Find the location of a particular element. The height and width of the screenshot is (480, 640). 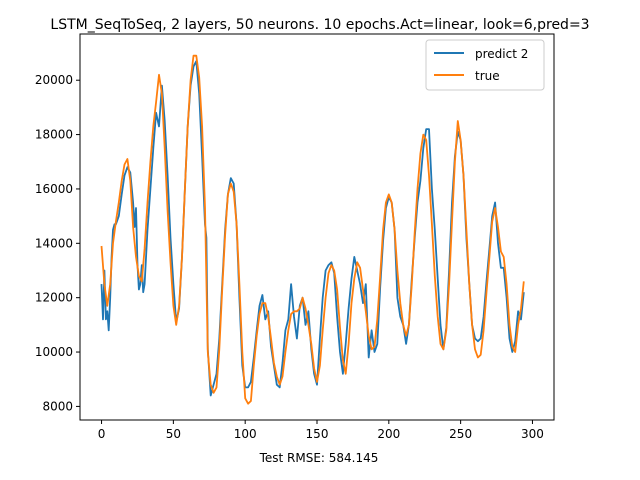

x-tick-label: 0 is located at coordinates (102, 434).